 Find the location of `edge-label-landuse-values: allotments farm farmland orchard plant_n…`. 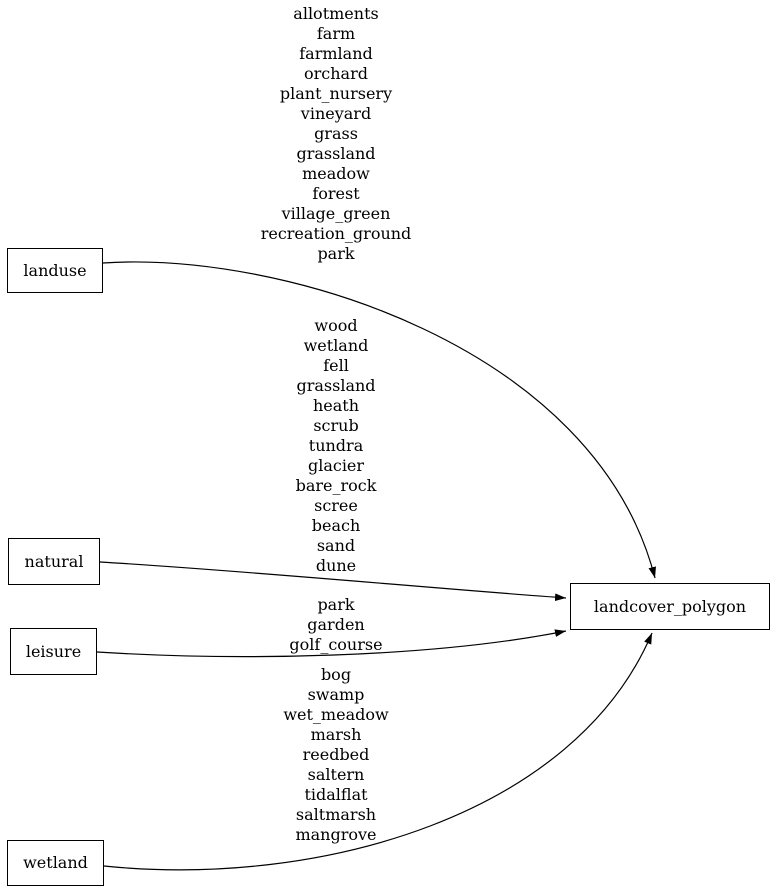

edge-label-landuse-values: allotments farm farmland orchard plant_n… is located at coordinates (336, 133).